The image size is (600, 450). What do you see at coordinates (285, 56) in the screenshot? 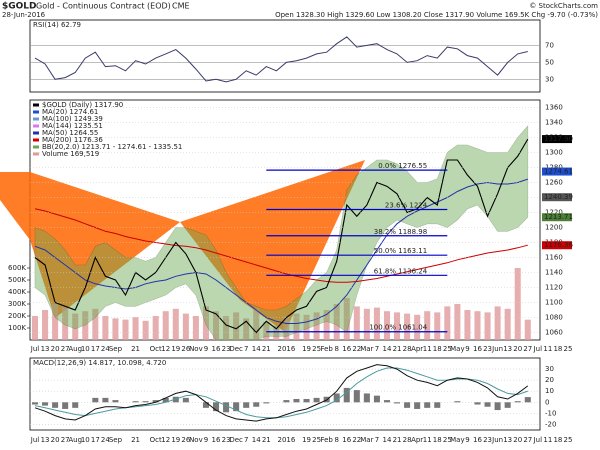
I see `rsi-panel` at bounding box center [285, 56].